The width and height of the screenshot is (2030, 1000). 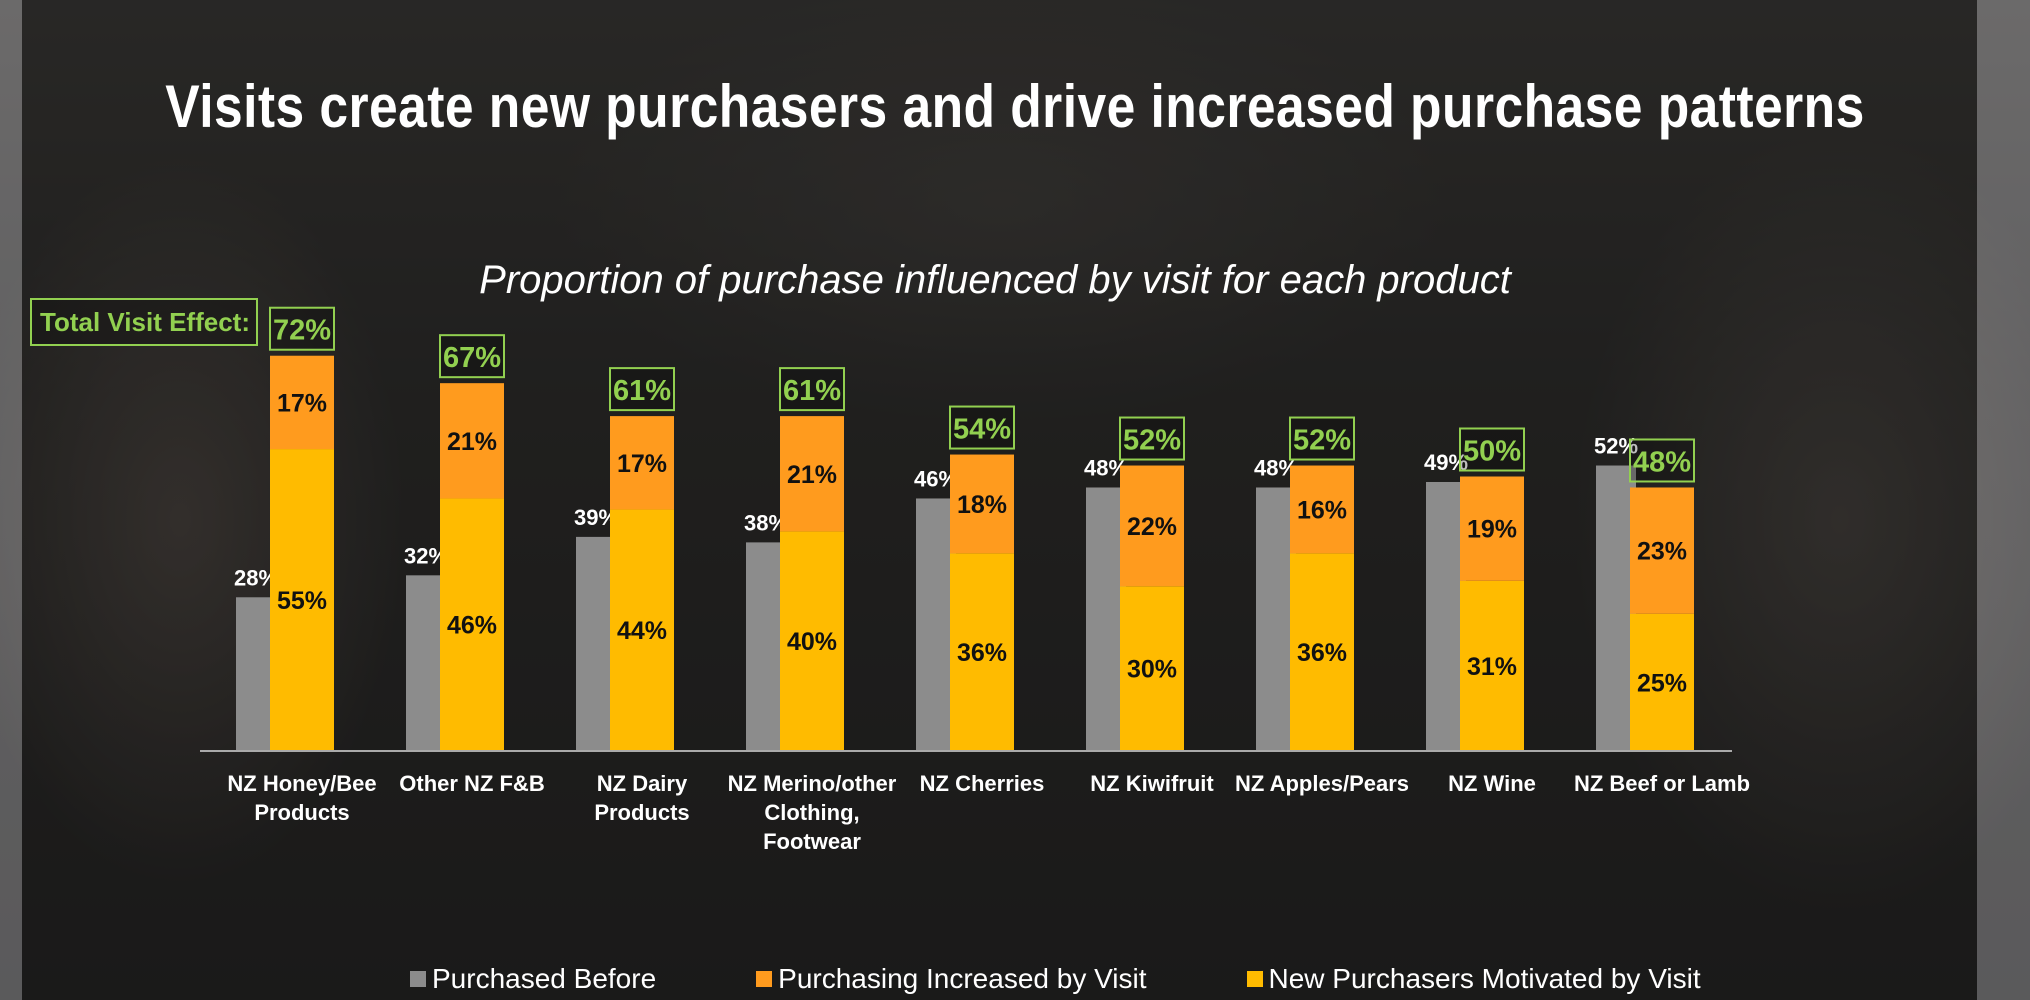 I want to click on label-new-purchasers: 31%, so click(x=1492, y=667).